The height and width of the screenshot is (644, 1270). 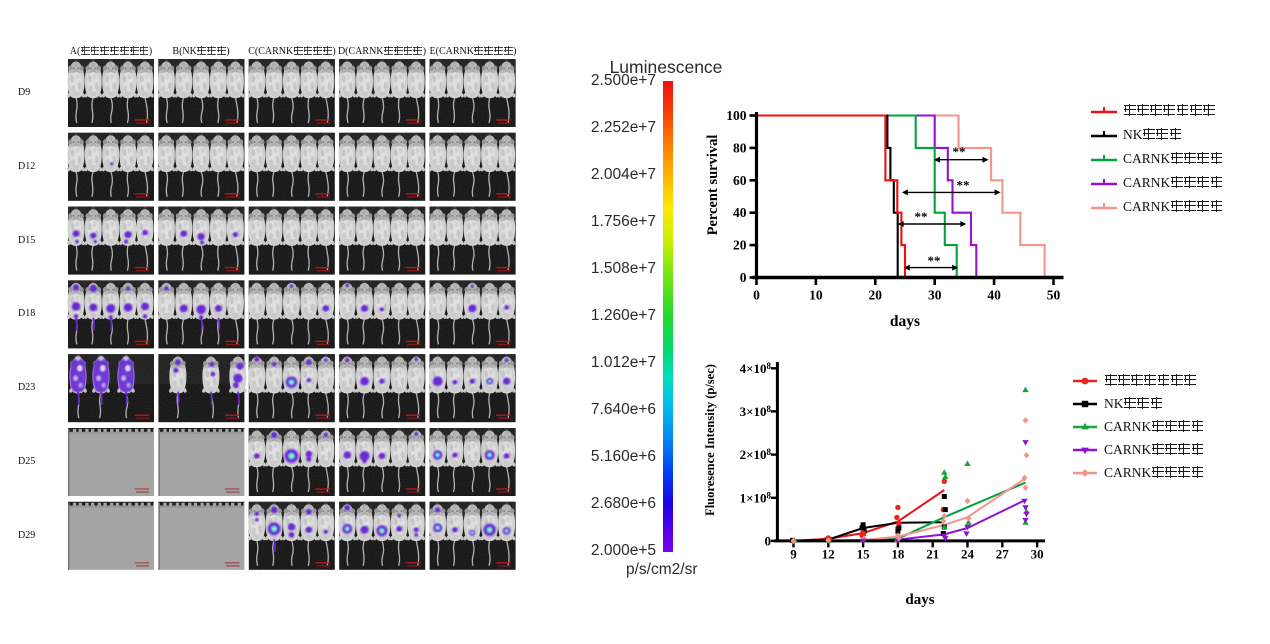 I want to click on svg-text: 24, so click(x=968, y=553).